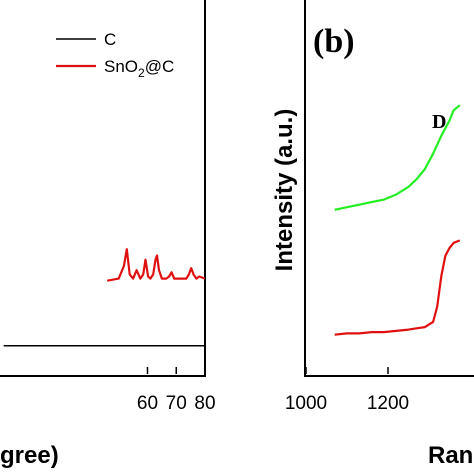 This screenshot has width=474, height=474. What do you see at coordinates (147, 403) in the screenshot?
I see `panel-a-x-tick-label-60: 60` at bounding box center [147, 403].